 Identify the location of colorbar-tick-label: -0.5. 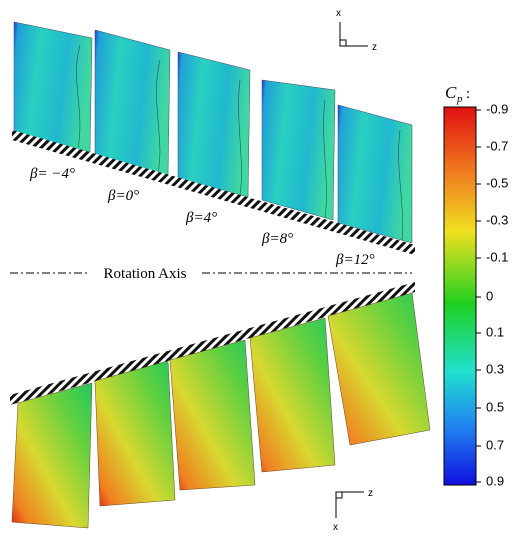
(497, 182).